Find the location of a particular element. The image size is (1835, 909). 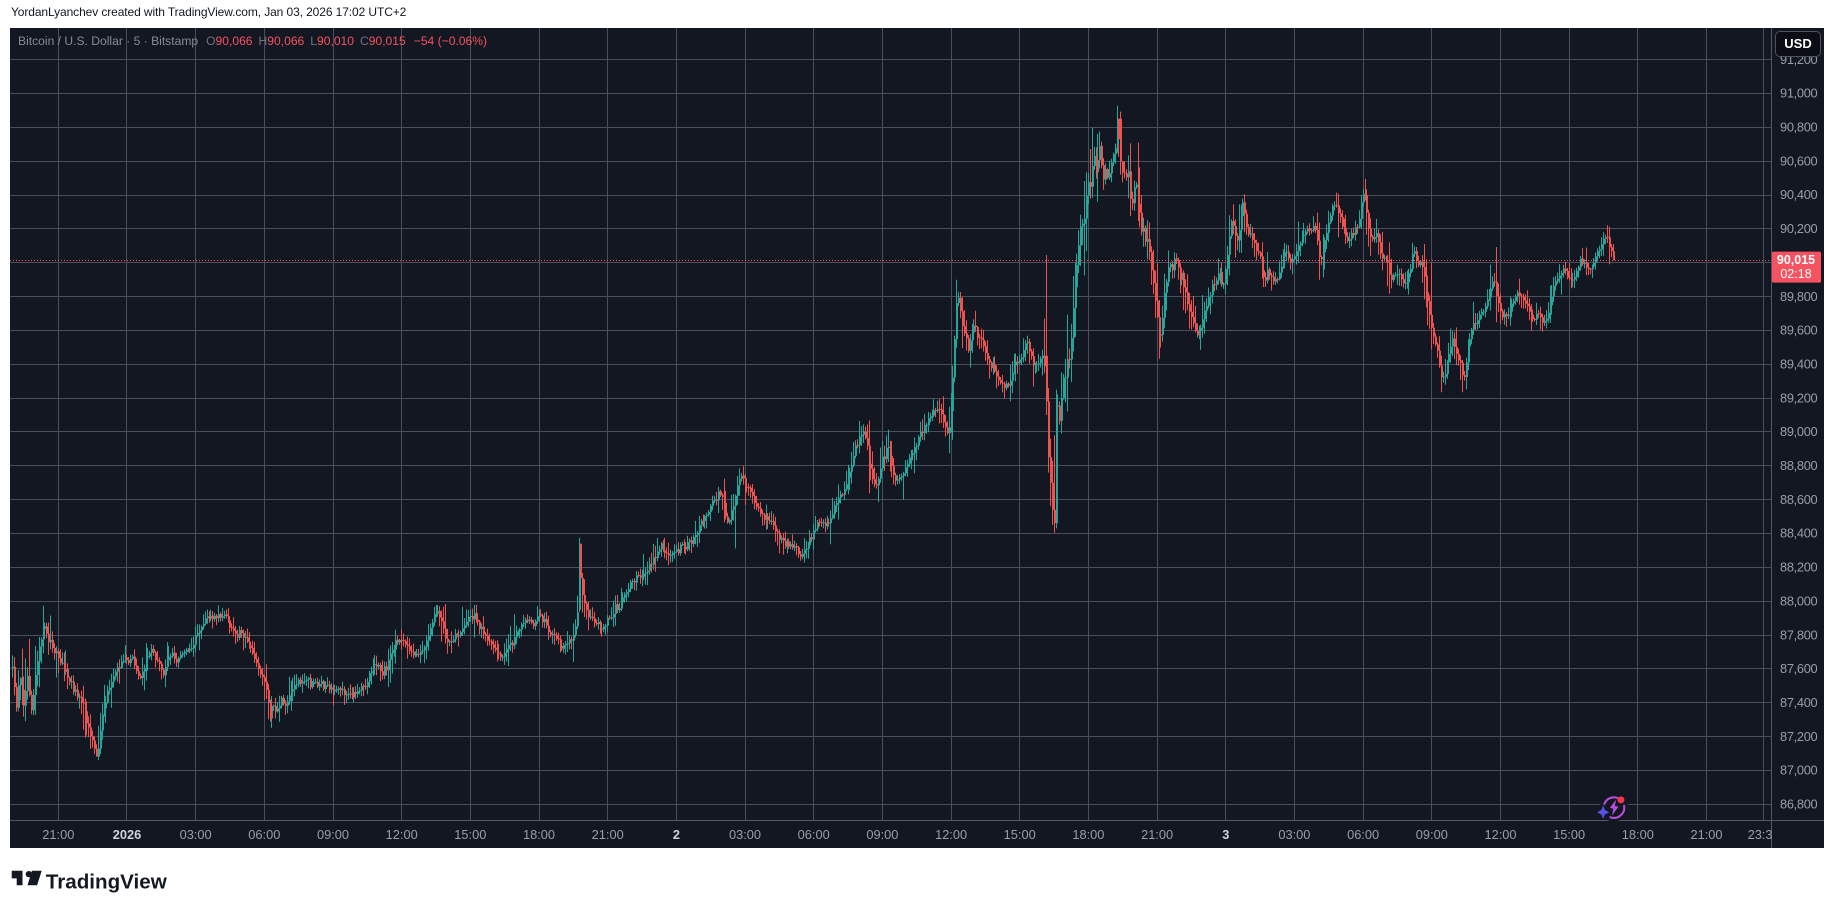

svg-text: 88,800 is located at coordinates (1799, 465).